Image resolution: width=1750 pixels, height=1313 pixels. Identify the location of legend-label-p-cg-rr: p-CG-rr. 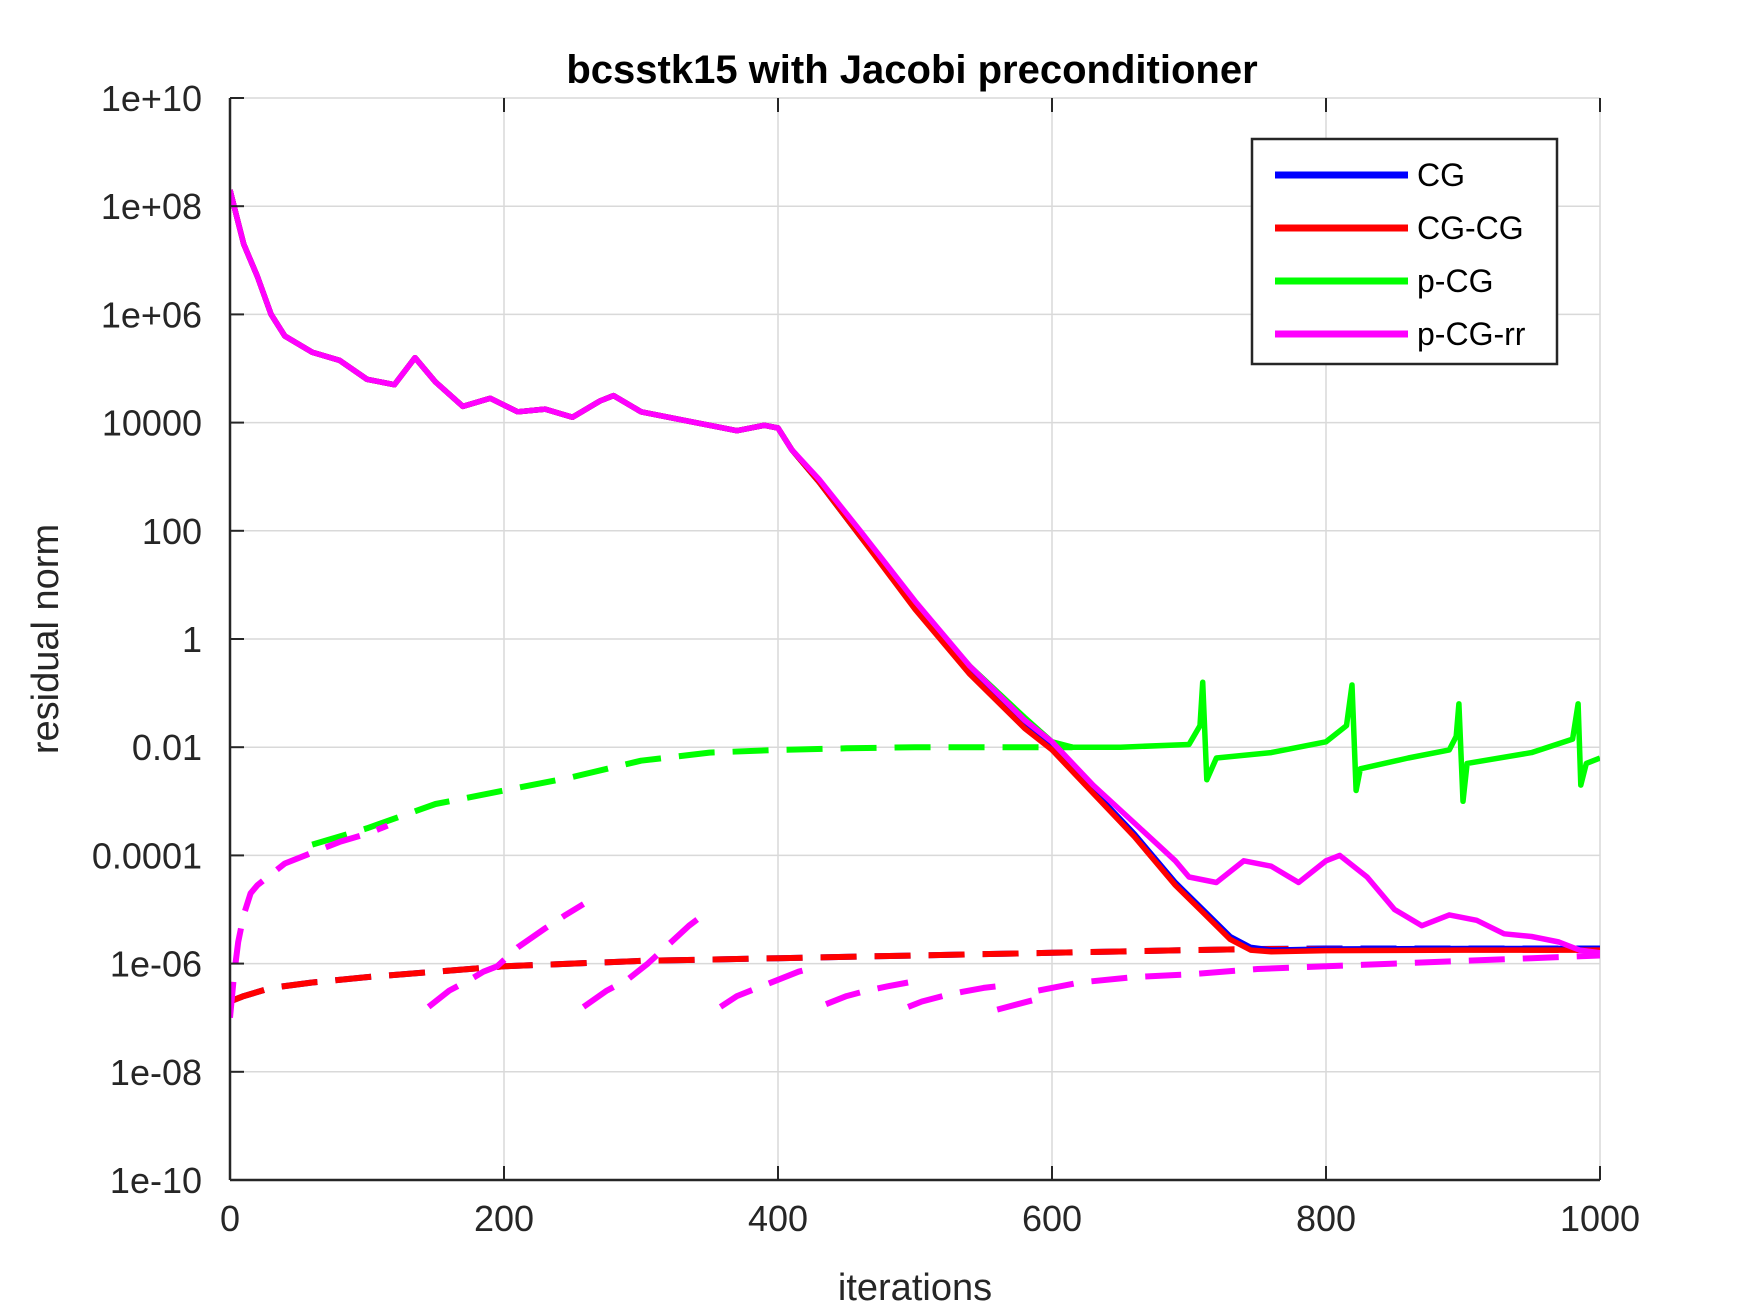
(1471, 334).